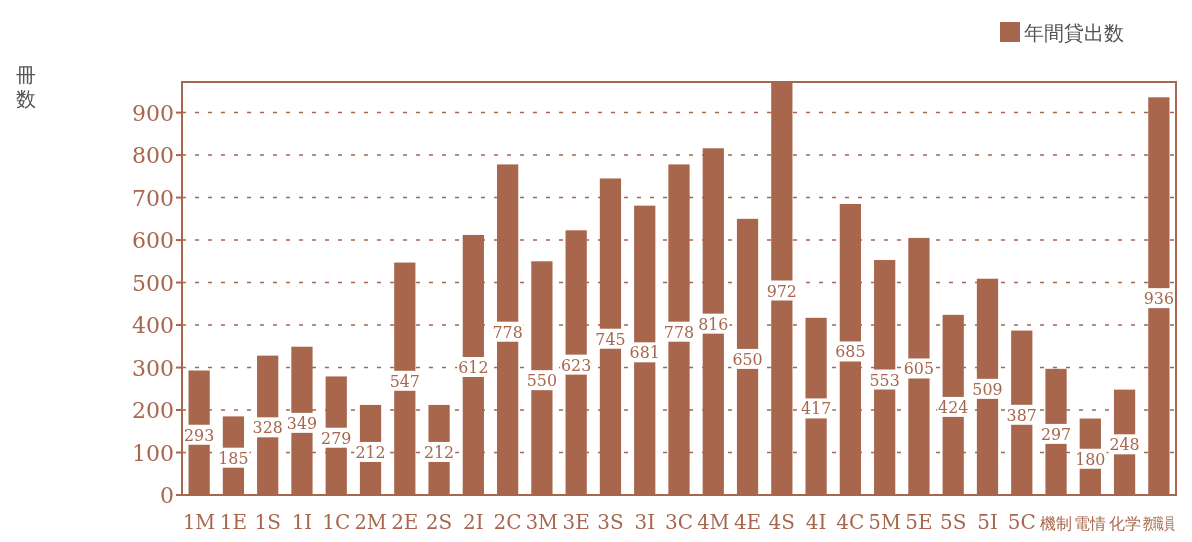 The height and width of the screenshot is (542, 1192). I want to click on data-label: 509, so click(988, 388).